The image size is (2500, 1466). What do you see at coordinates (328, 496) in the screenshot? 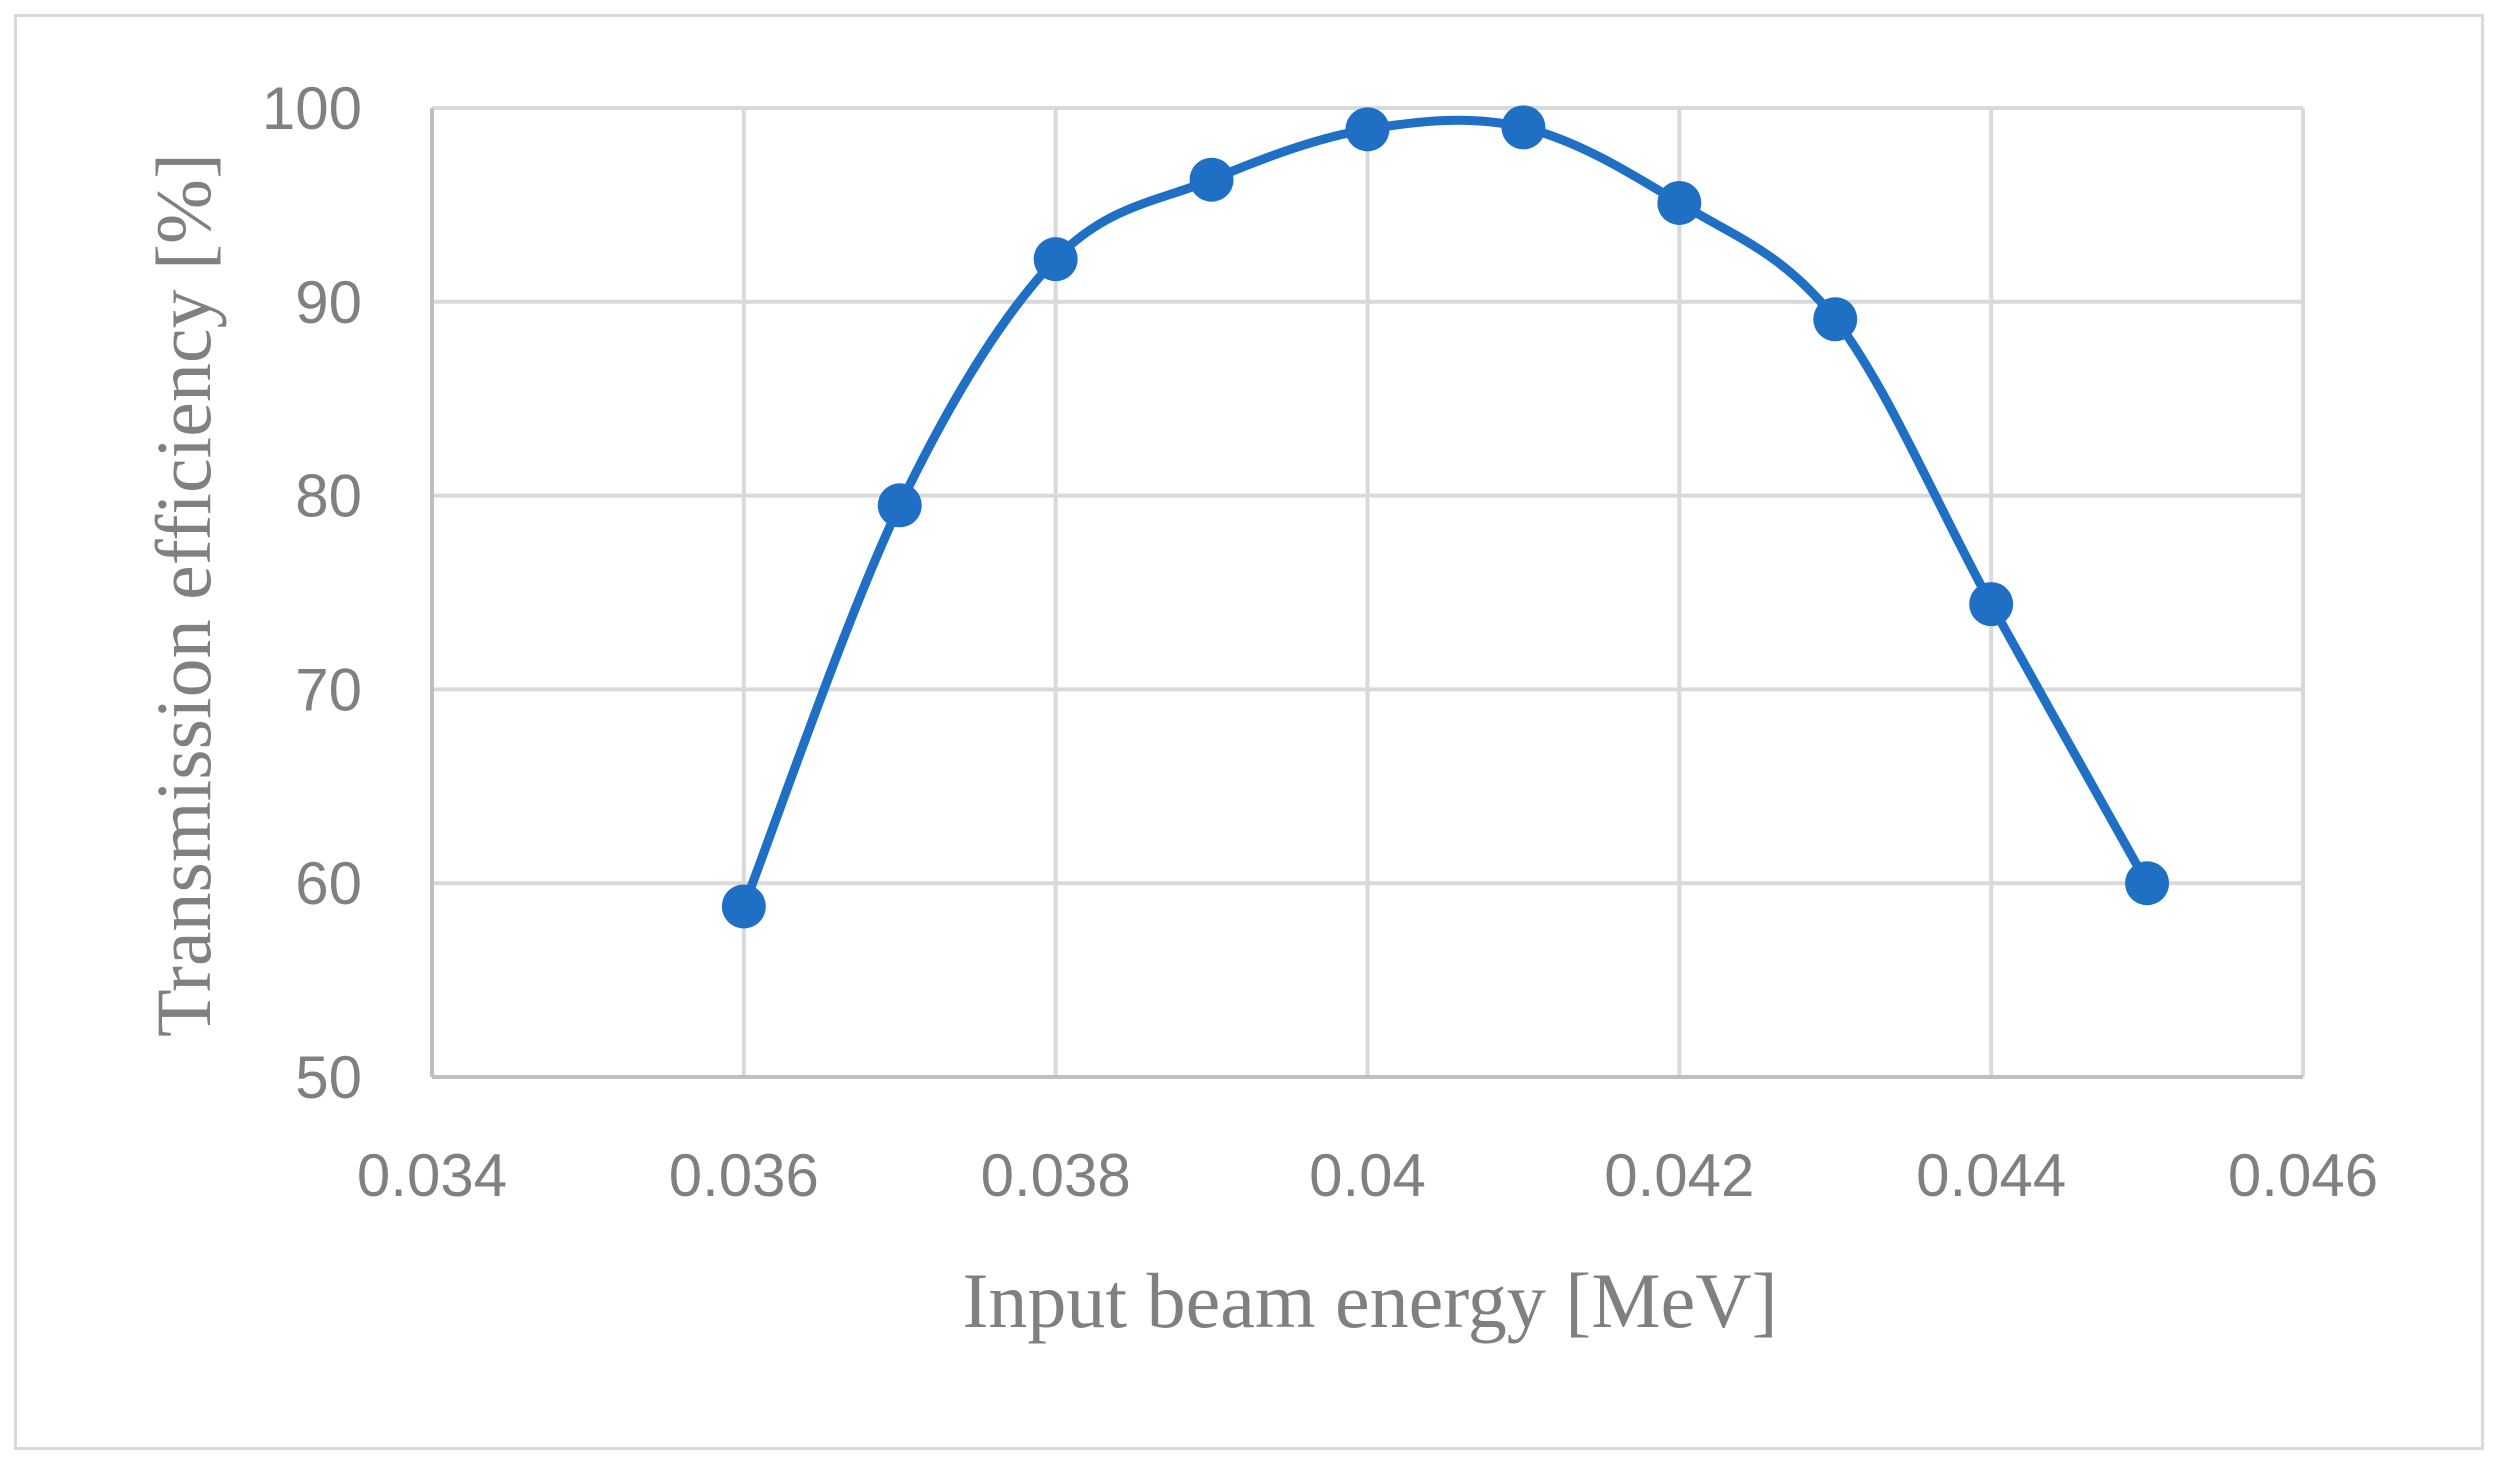
I see `y-tick-label: 80` at bounding box center [328, 496].